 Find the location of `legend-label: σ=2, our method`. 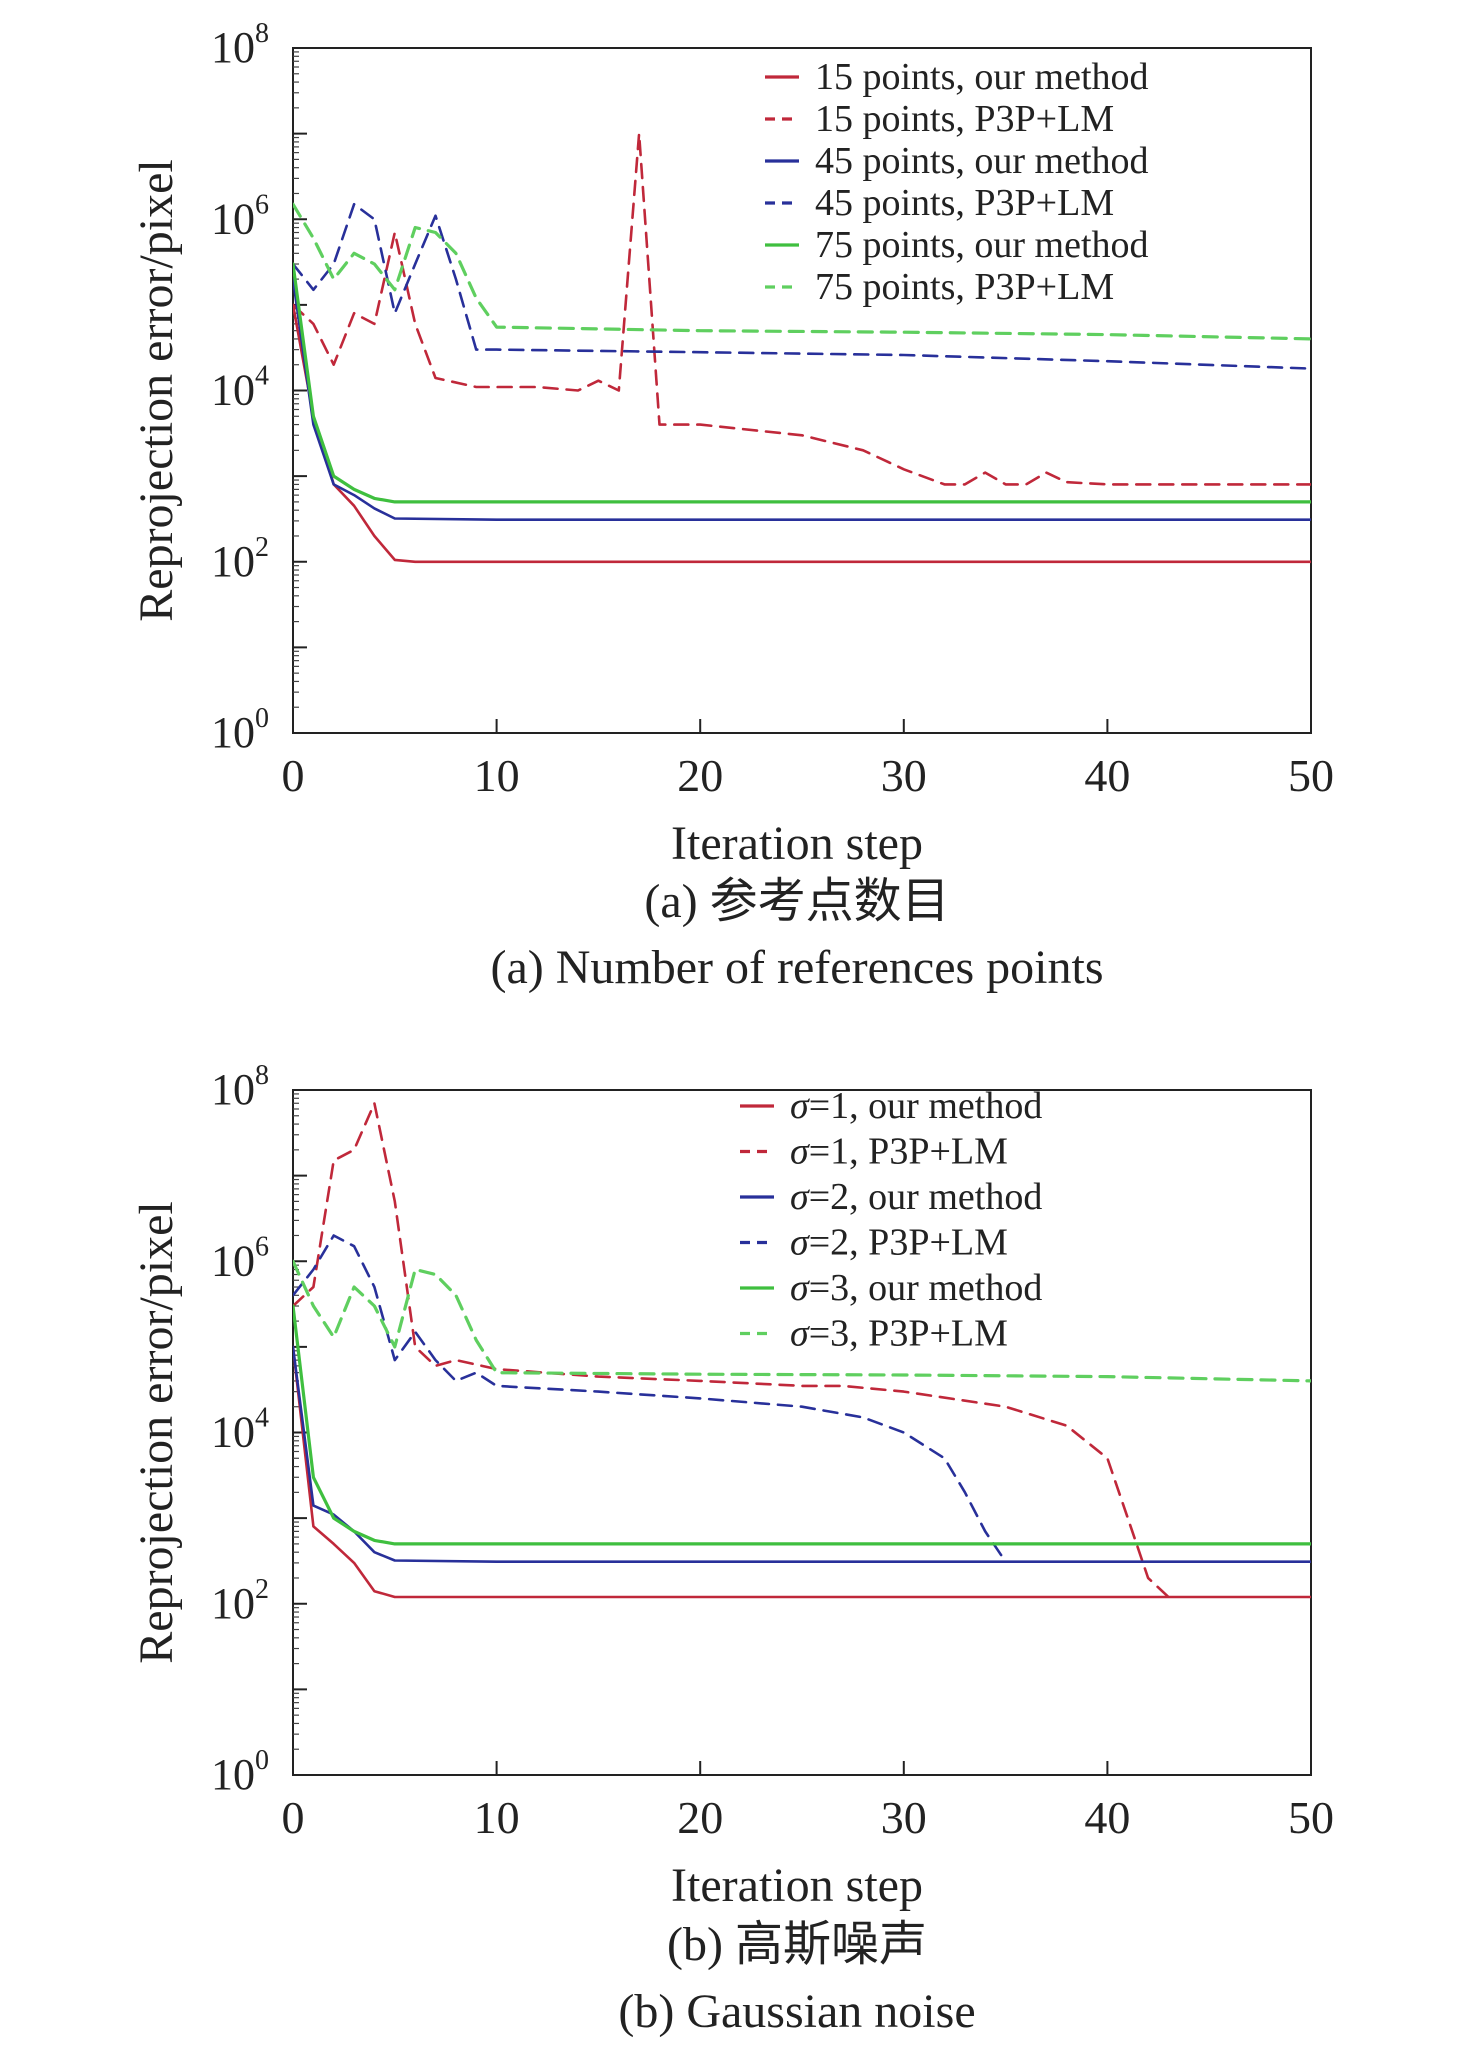

legend-label: σ=2, our method is located at coordinates (916, 1197).